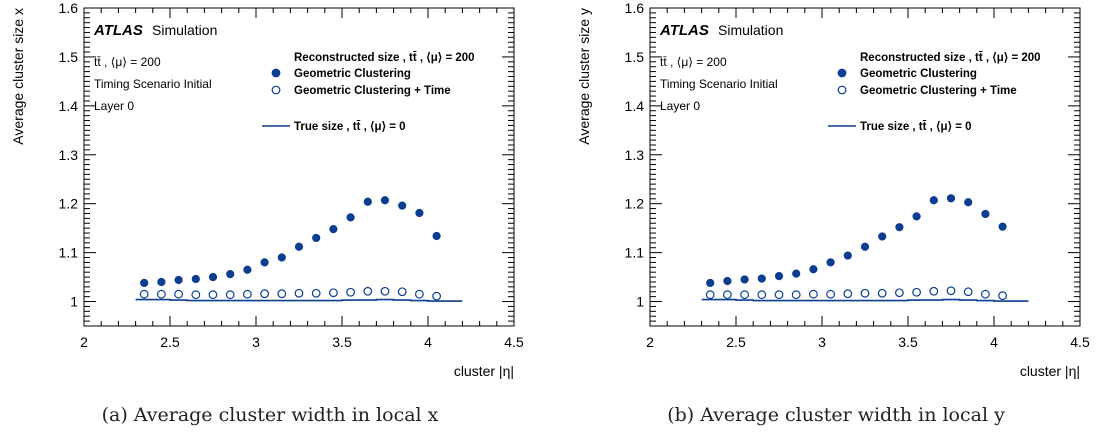 This screenshot has width=1109, height=441. What do you see at coordinates (1050, 371) in the screenshot?
I see `x-axis-label: cluster |η|` at bounding box center [1050, 371].